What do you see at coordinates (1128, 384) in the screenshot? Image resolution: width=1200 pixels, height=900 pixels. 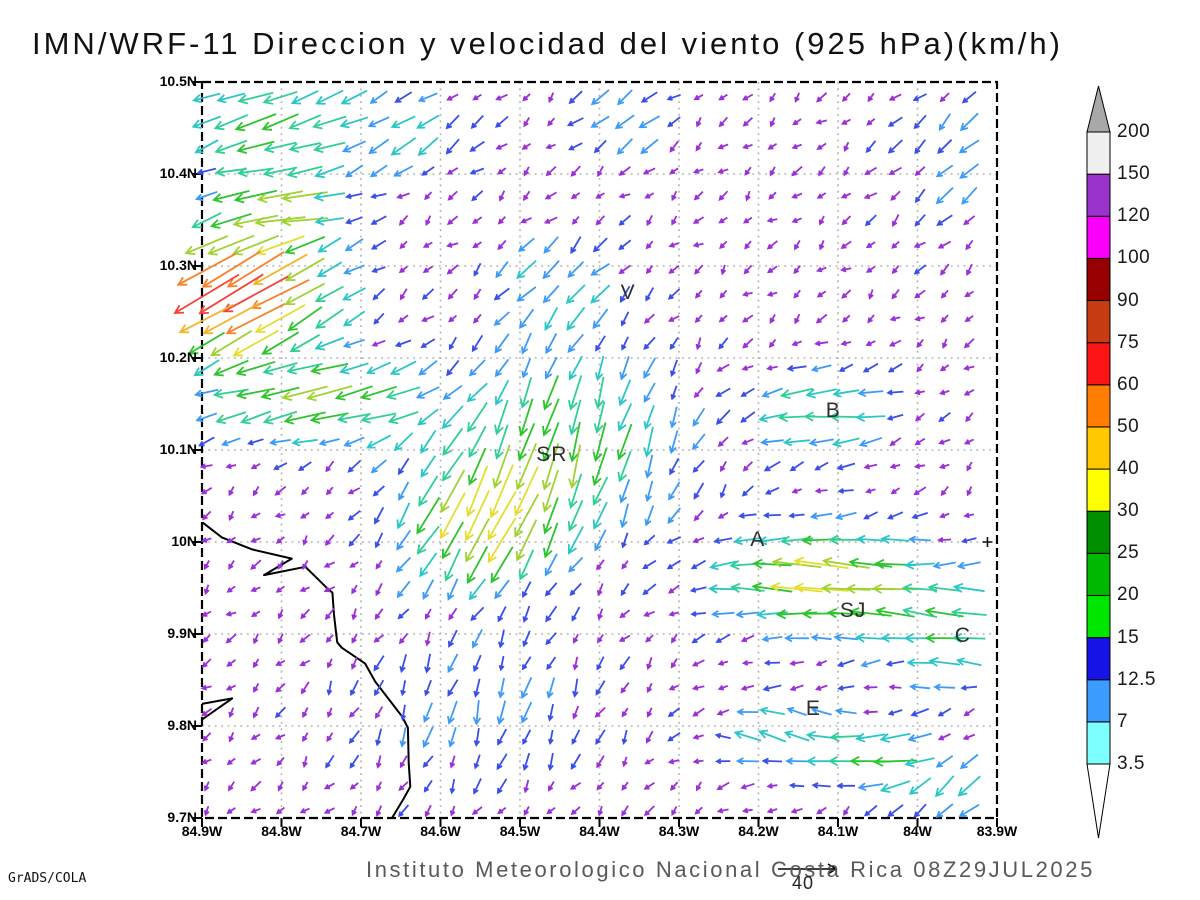 I see `colorbar-tick-label: 60` at bounding box center [1128, 384].